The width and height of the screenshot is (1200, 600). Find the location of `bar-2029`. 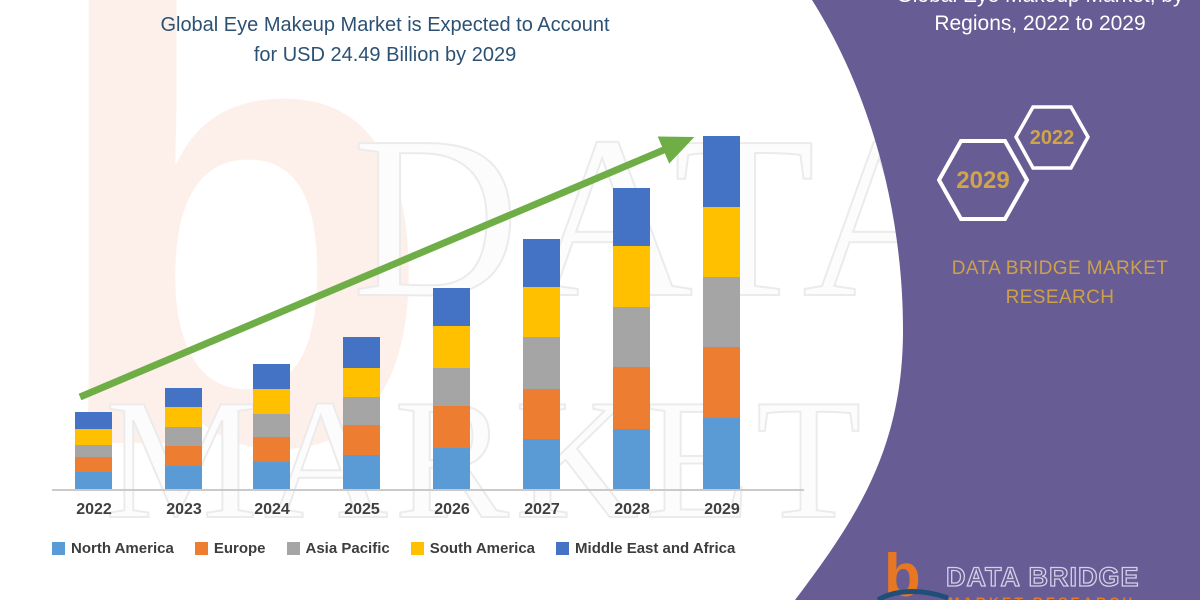

bar-2029 is located at coordinates (721, 312).